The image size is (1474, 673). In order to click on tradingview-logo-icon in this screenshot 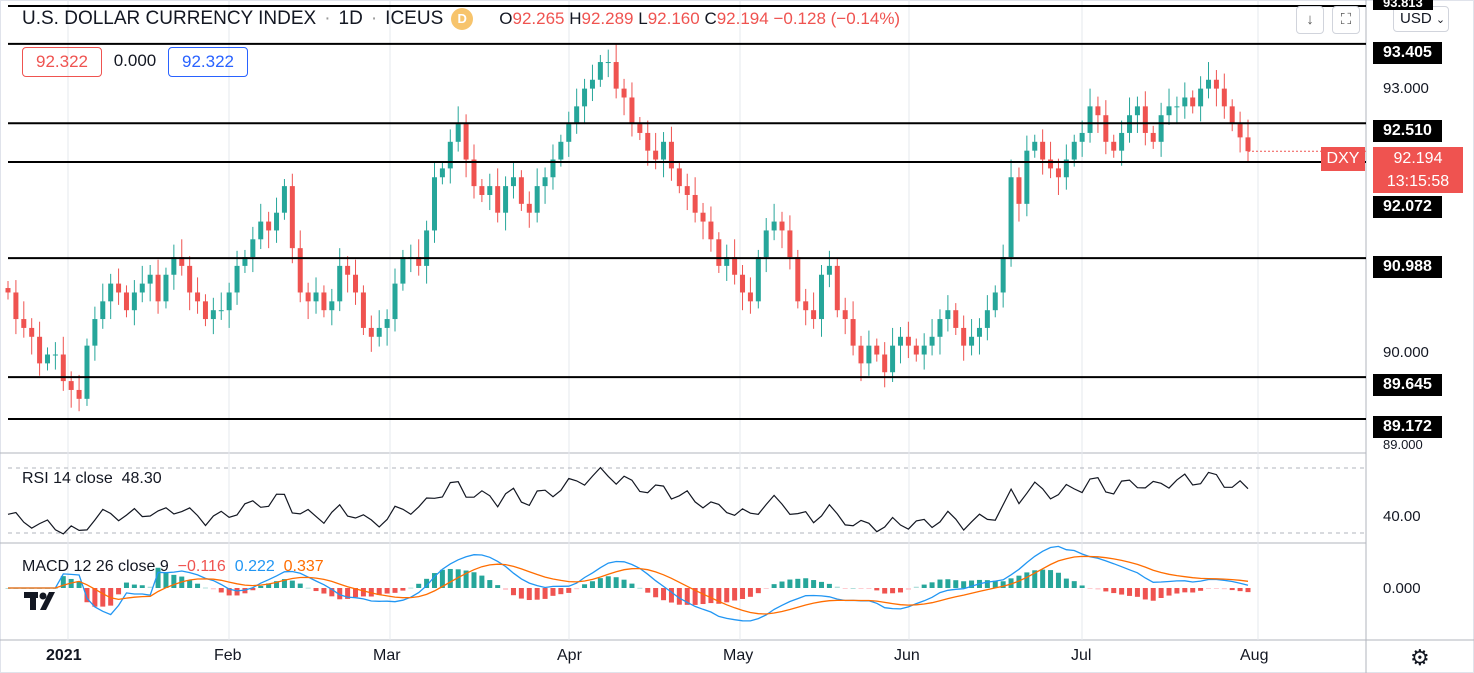, I will do `click(41, 601)`.